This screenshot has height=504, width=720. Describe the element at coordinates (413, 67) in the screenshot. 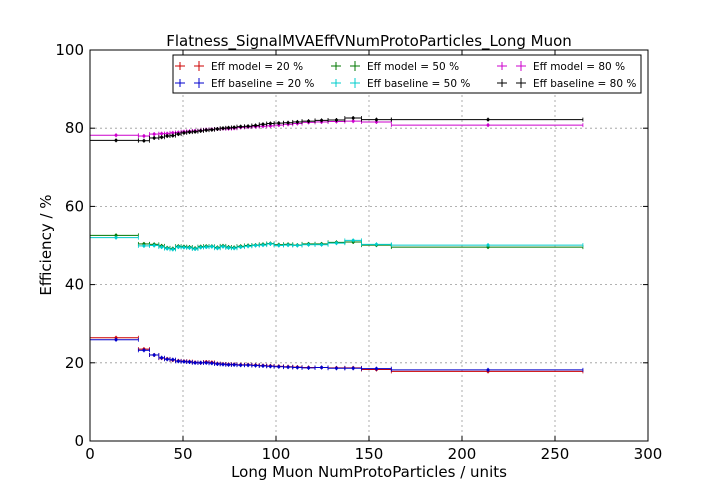

I see `legend-label: Eff model = 50 %` at that location.